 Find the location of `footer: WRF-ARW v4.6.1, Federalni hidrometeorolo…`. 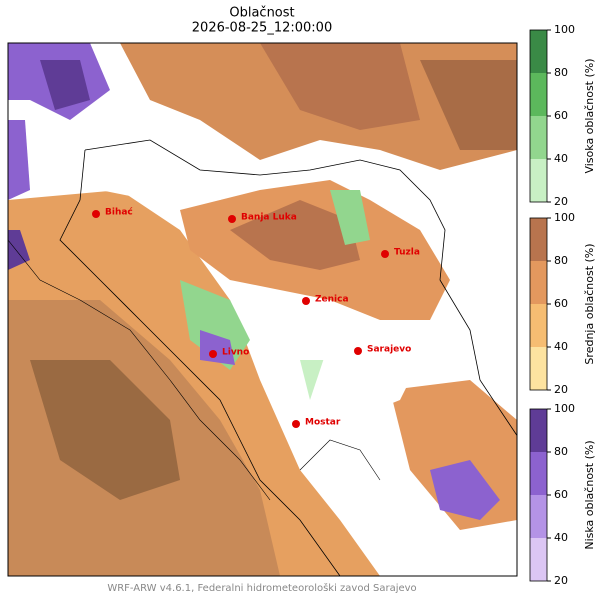

footer: WRF-ARW v4.6.1, Federalni hidrometeorolo… is located at coordinates (261, 588).